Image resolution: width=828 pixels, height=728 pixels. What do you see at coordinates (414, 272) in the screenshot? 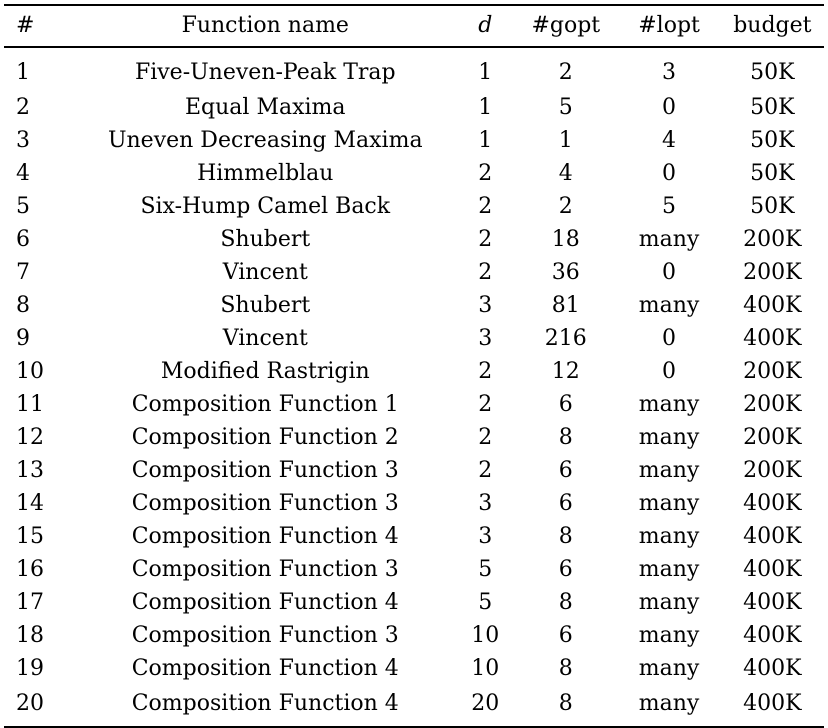
I see `table-row: 7 Vincent 2 36 0 200K` at bounding box center [414, 272].